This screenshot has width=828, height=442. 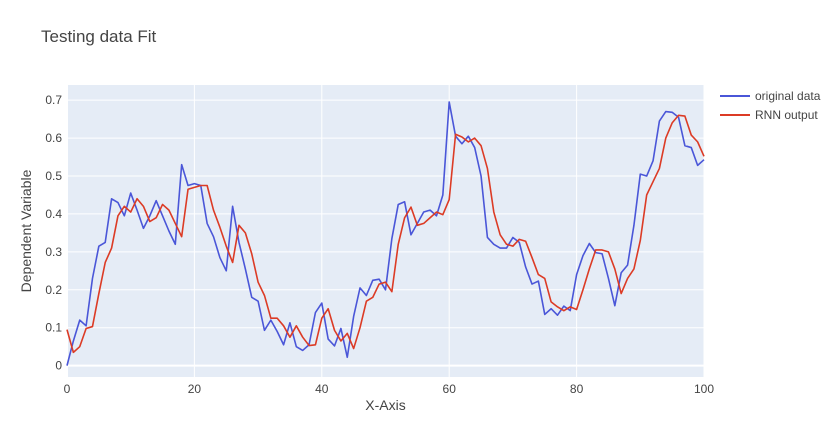 What do you see at coordinates (53, 252) in the screenshot?
I see `y-tick-label: 0.3` at bounding box center [53, 252].